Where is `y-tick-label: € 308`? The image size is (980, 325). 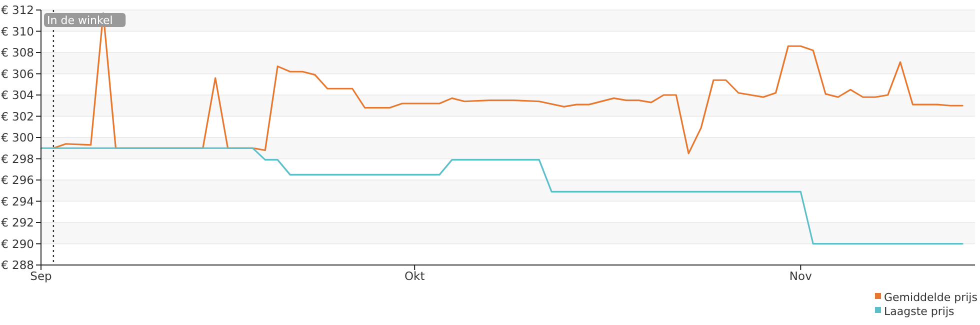
y-tick-label: € 308 is located at coordinates (17, 53).